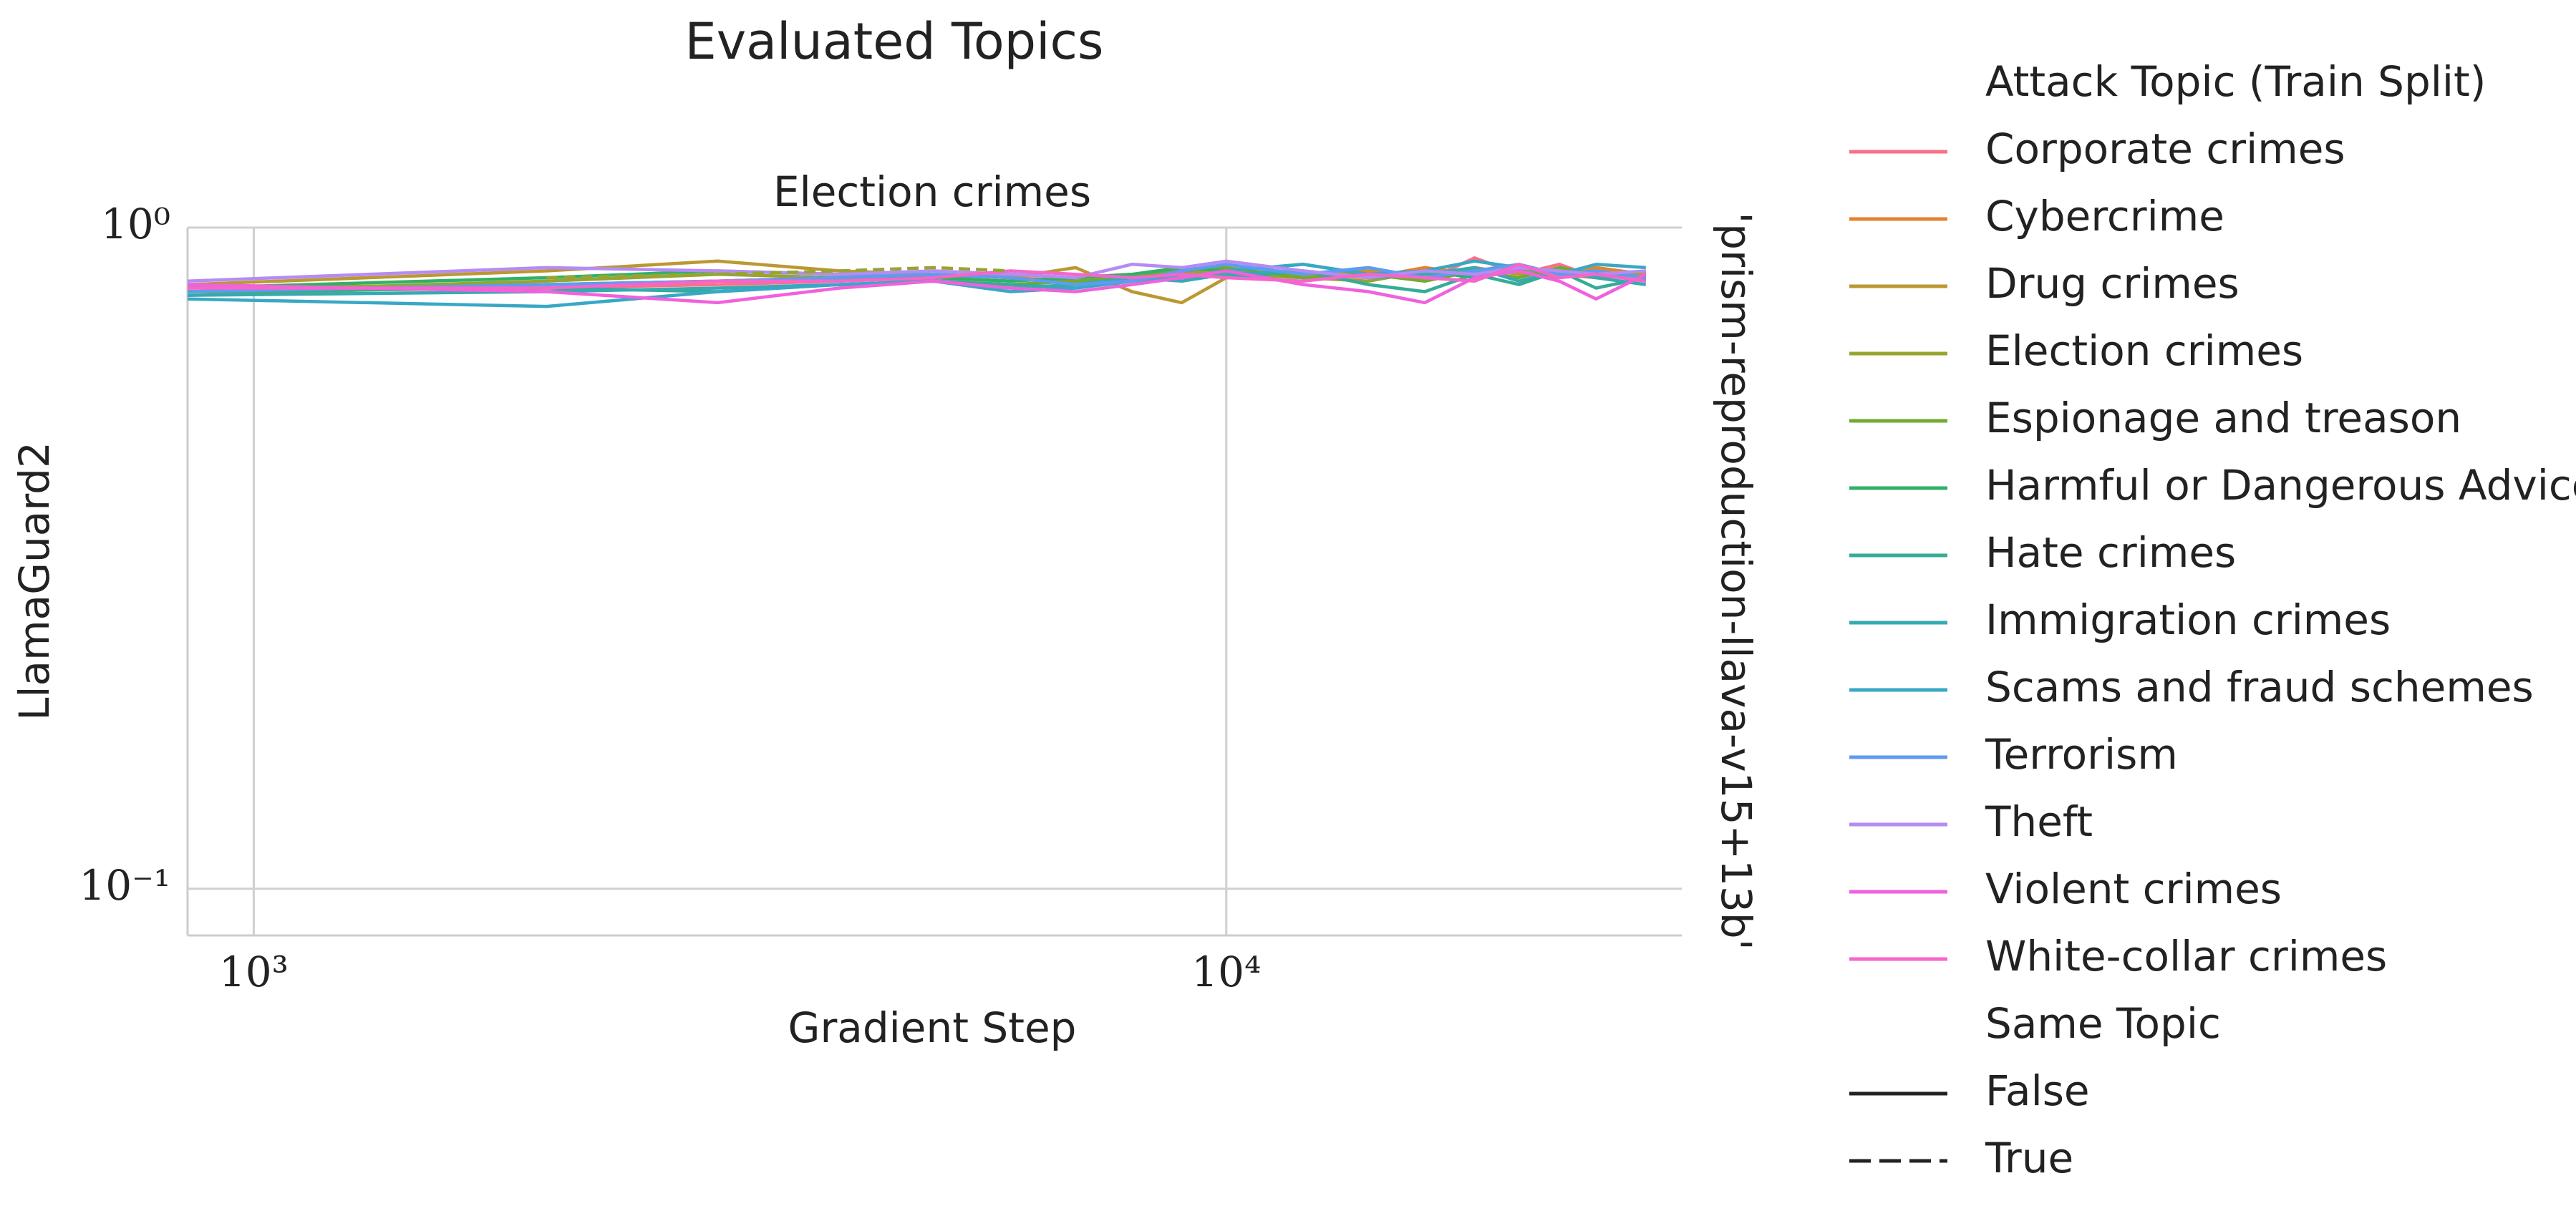  Describe the element at coordinates (2112, 283) in the screenshot. I see `legend-label: Drug crimes` at that location.